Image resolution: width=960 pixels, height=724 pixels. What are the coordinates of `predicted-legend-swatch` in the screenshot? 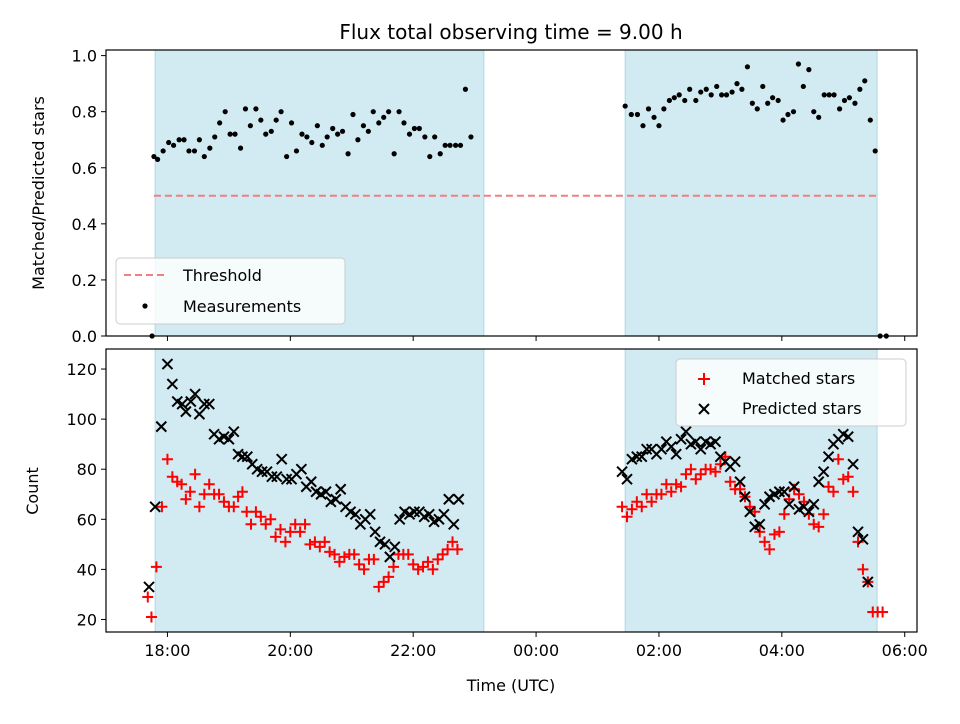 It's located at (704, 409).